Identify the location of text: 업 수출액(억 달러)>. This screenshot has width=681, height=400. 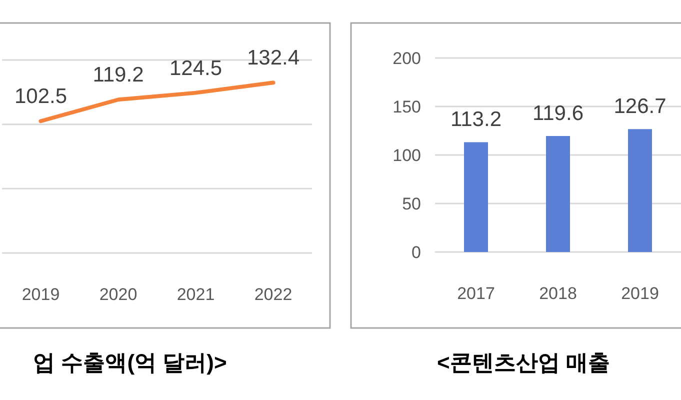
(130, 362).